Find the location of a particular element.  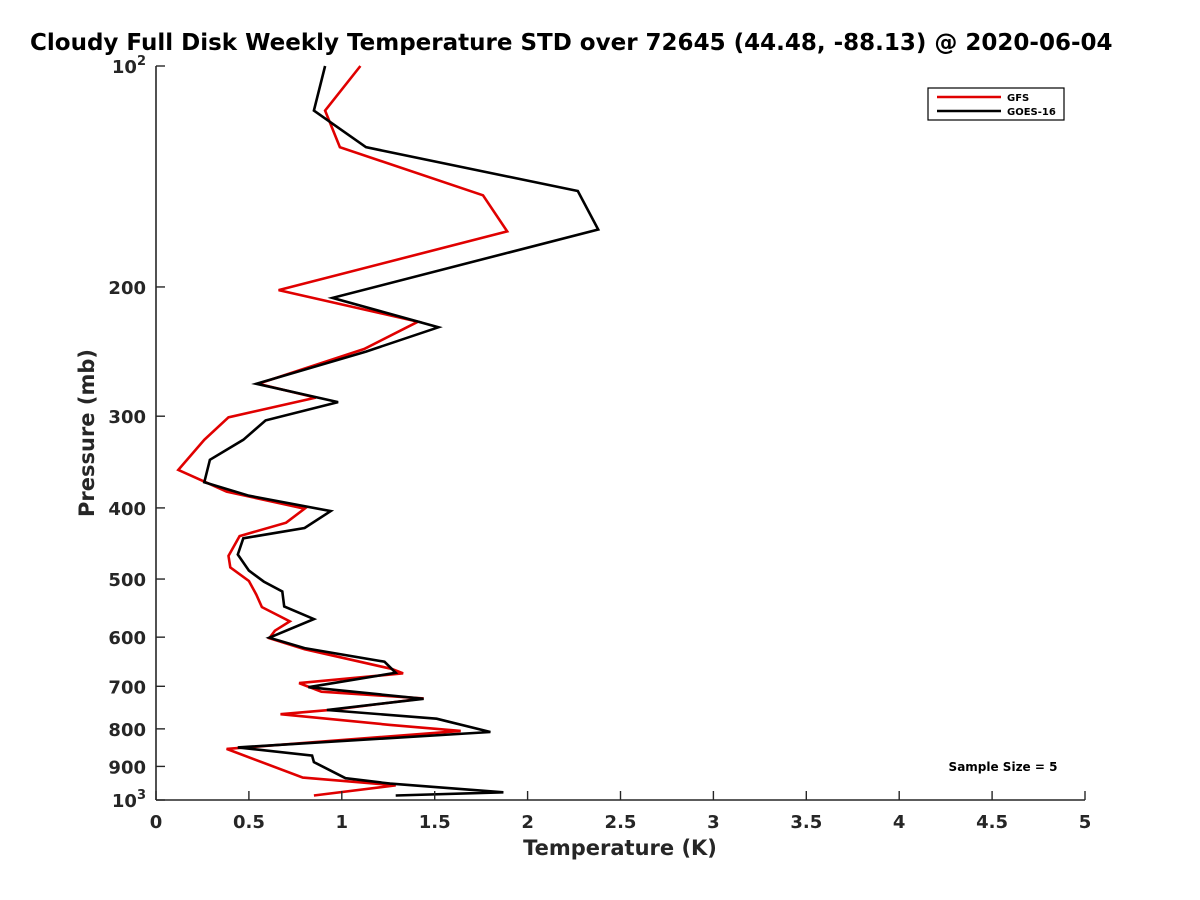

y-tick-label: 200 is located at coordinates (127, 288).